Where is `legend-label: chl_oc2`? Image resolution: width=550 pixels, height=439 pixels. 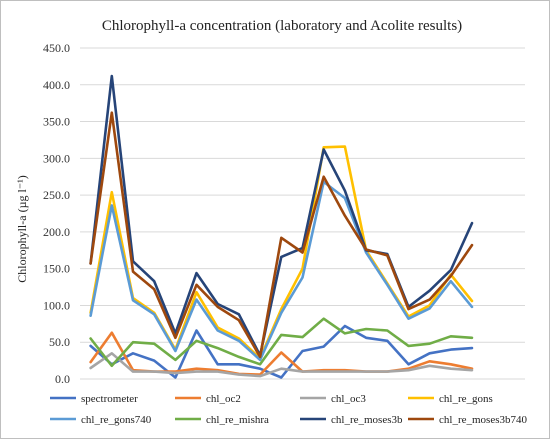
legend-label: chl_oc2 is located at coordinates (223, 399).